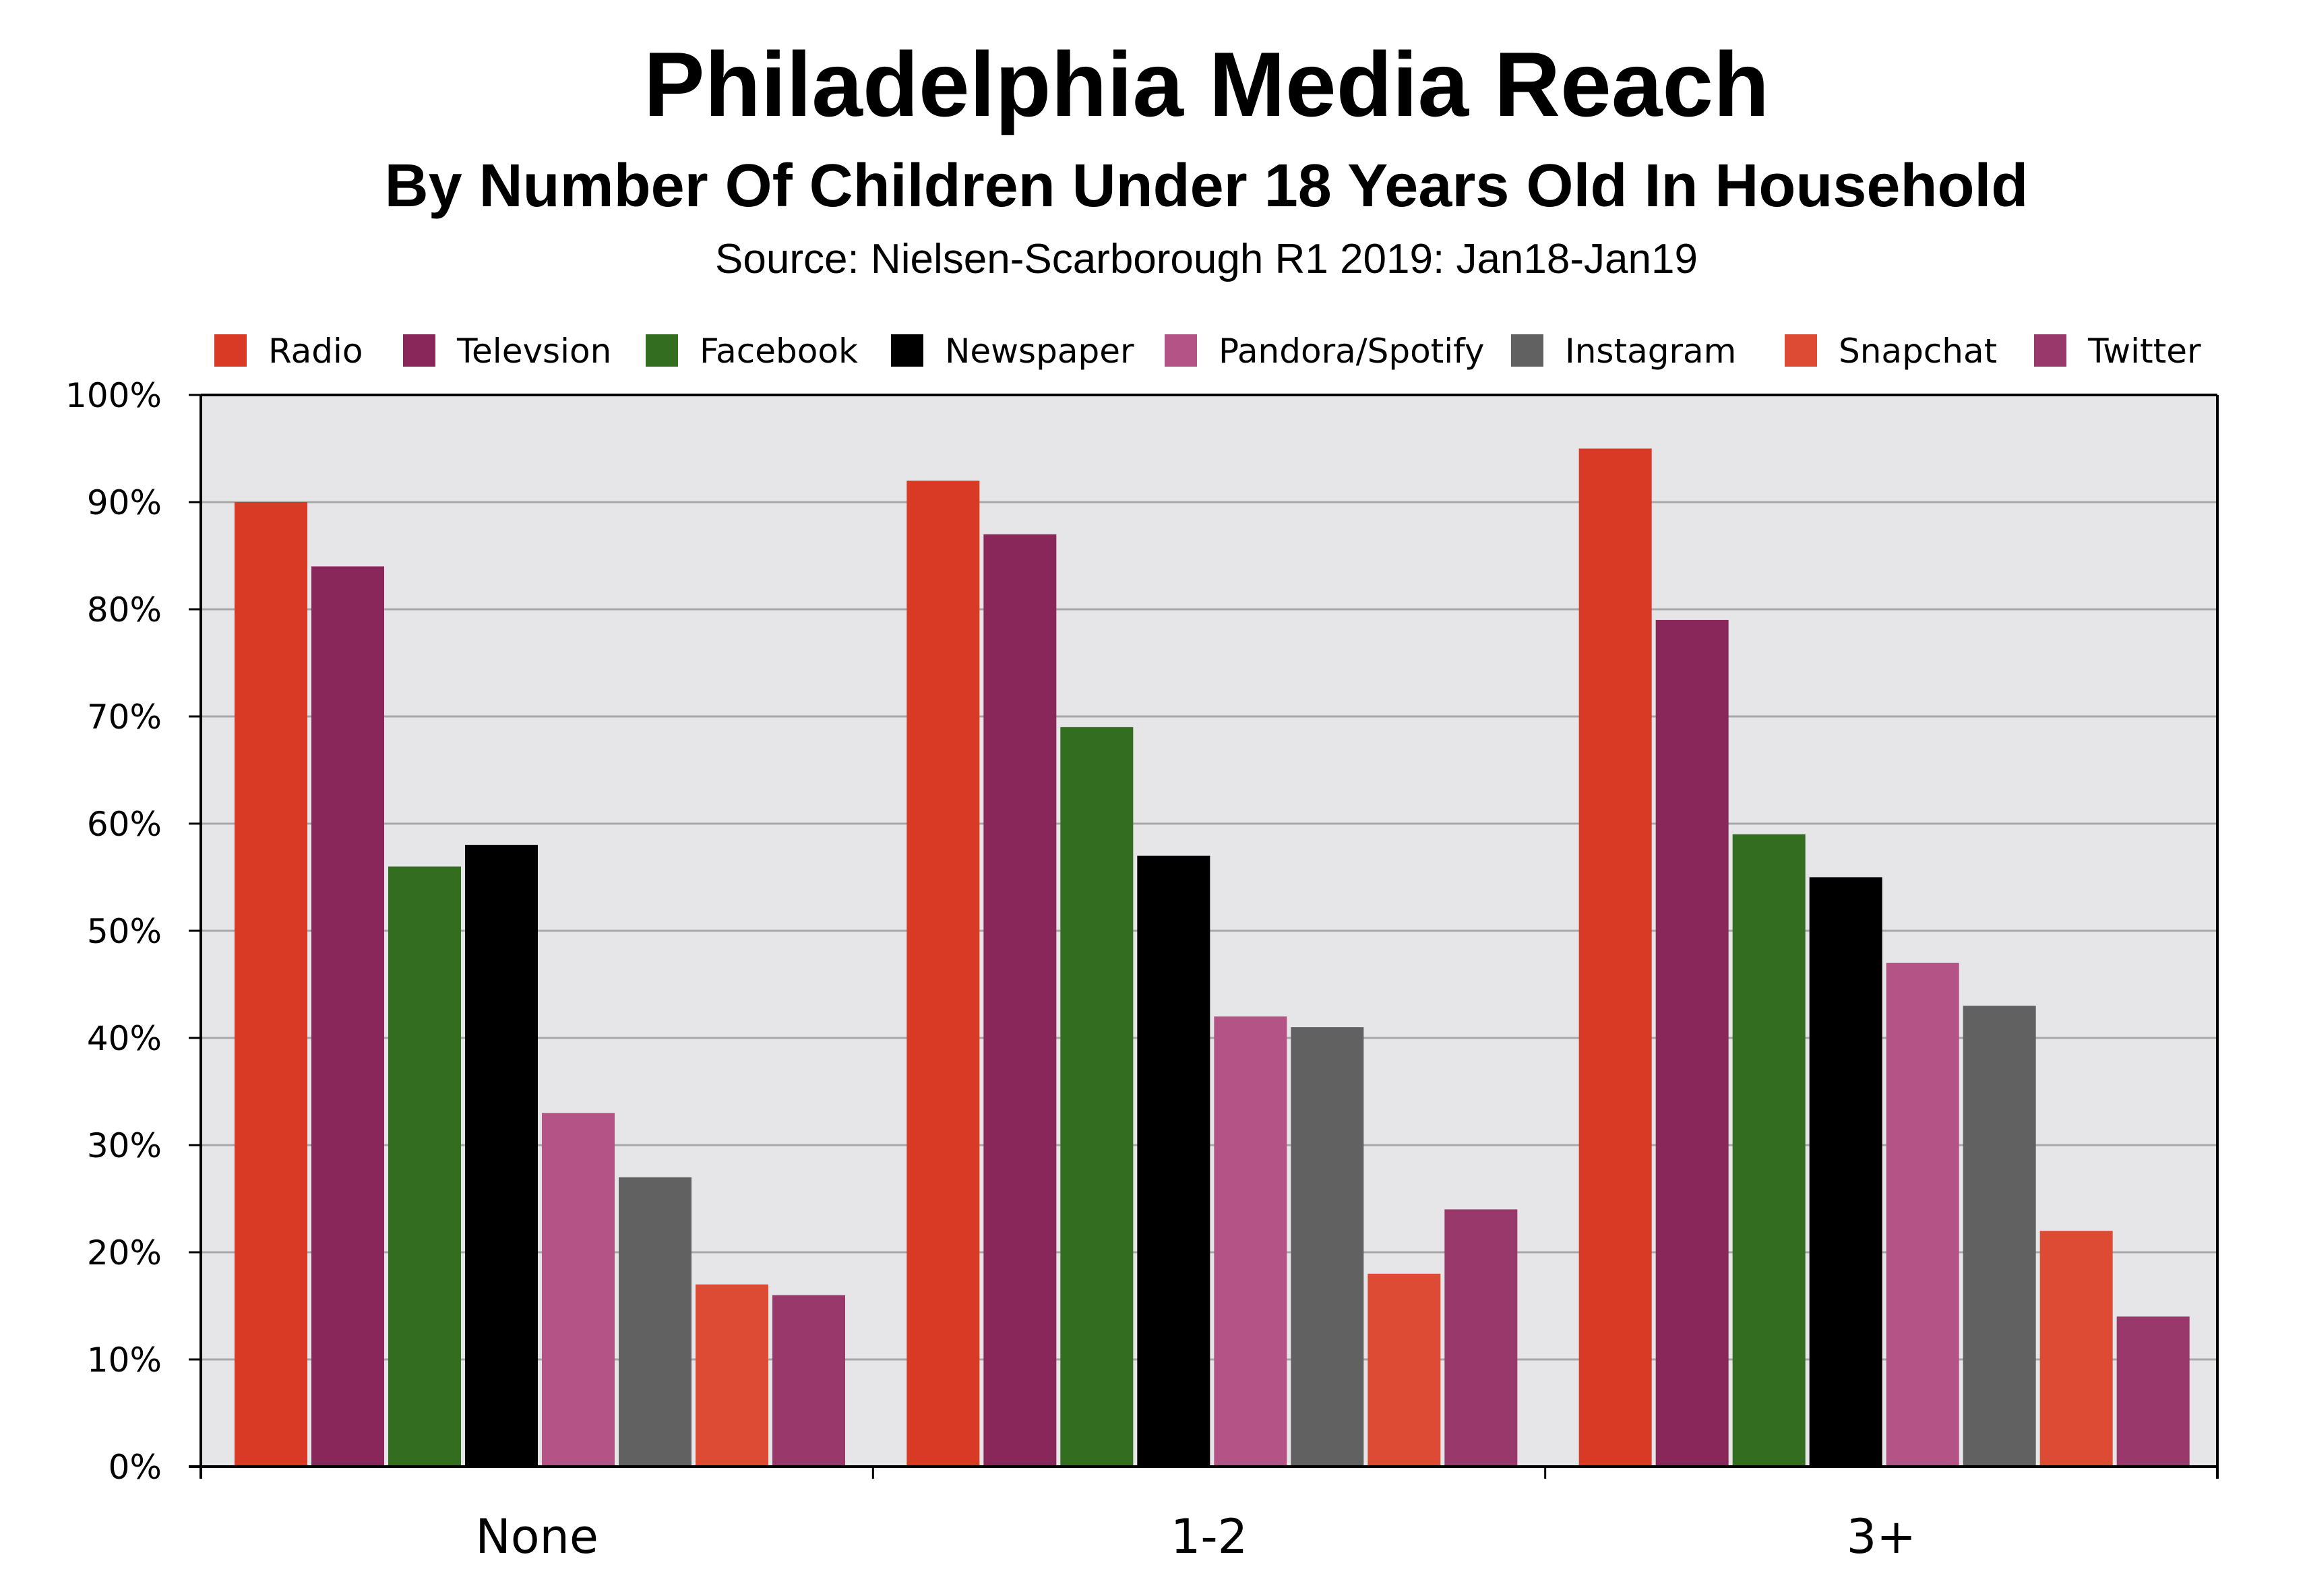  I want to click on bar-radio-3-, so click(1615, 957).